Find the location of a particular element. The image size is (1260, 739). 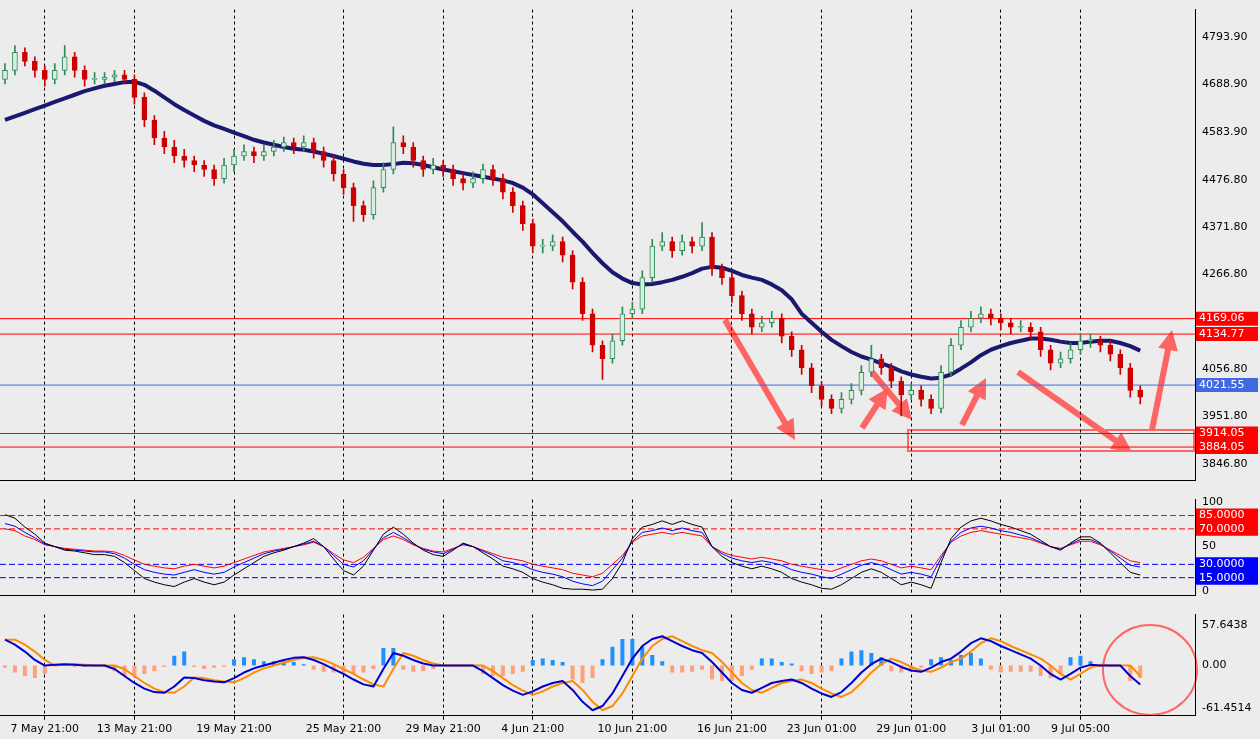

ref-line-label: 30.0000 is located at coordinates (1222, 564).